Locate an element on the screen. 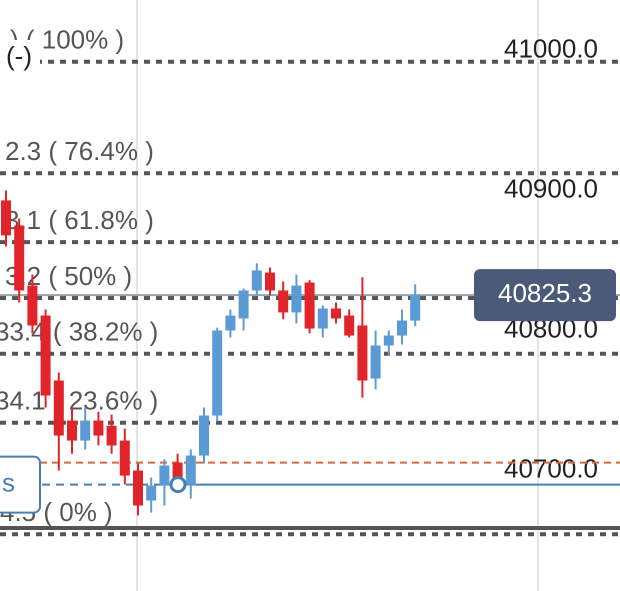  y-tick-label: 40700.0 is located at coordinates (551, 468).